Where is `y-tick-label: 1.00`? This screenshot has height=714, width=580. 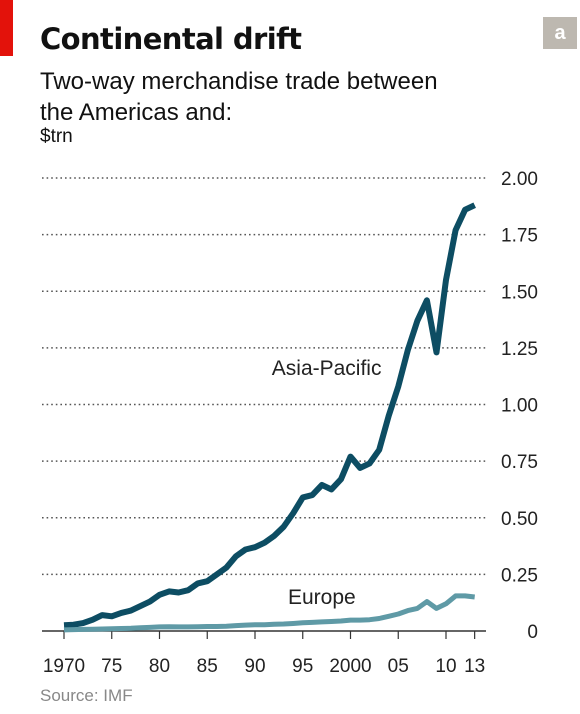
y-tick-label: 1.00 is located at coordinates (519, 406).